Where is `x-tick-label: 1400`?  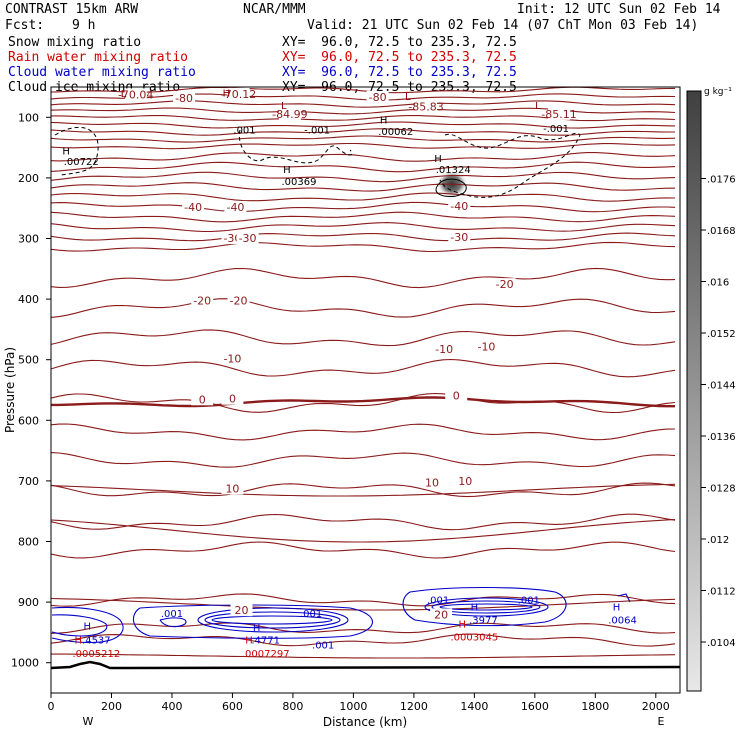
x-tick-label: 1400 is located at coordinates (474, 706).